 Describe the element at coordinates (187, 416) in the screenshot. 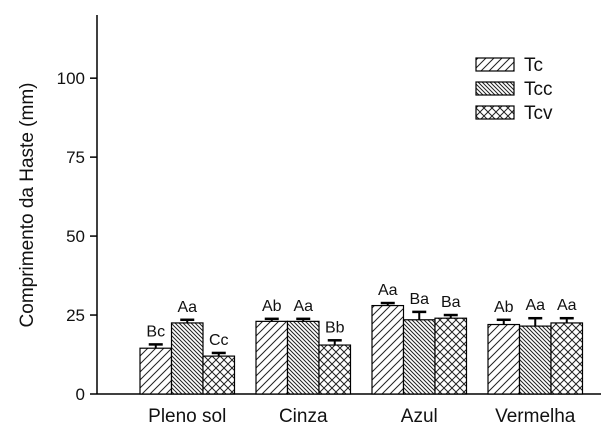

I see `x-tick-label: Pleno sol` at that location.